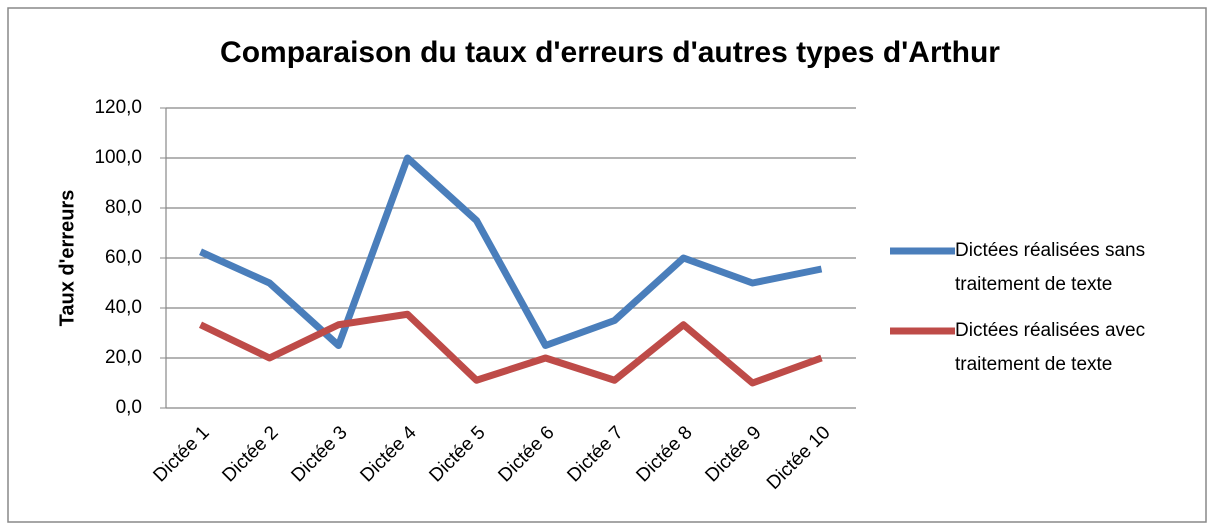 The image size is (1214, 530). I want to click on series-line, so click(510, 348).